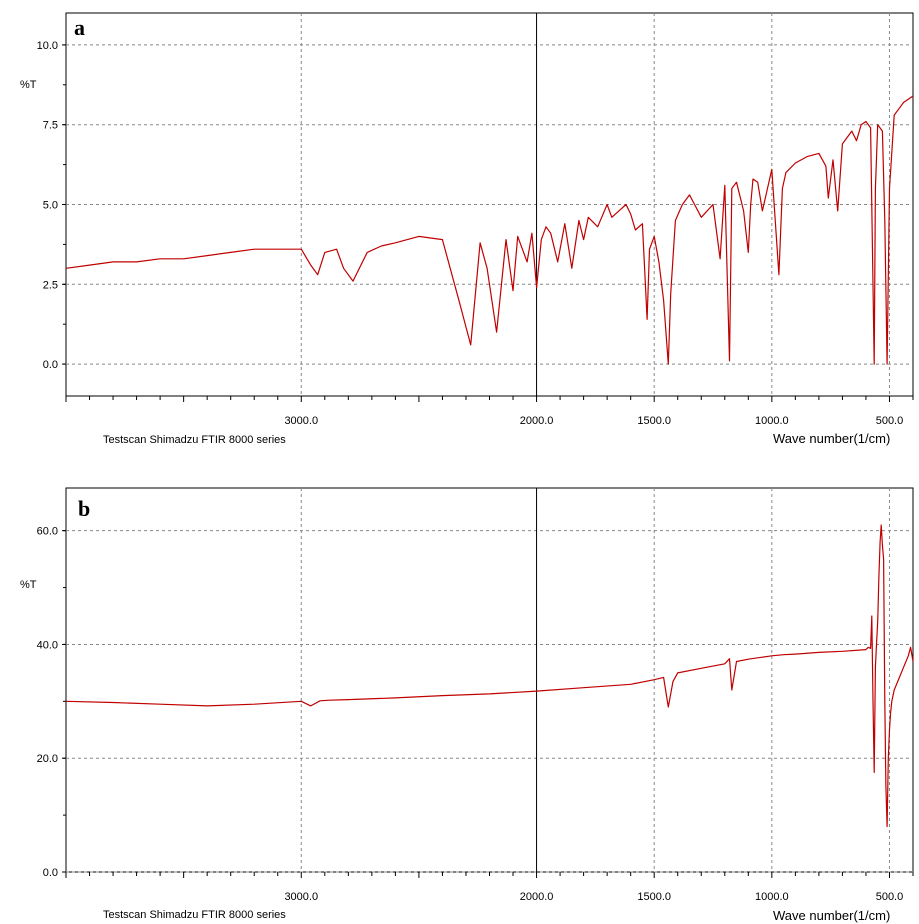 This screenshot has height=924, width=919. I want to click on y-axis-label-a: %T, so click(28, 85).